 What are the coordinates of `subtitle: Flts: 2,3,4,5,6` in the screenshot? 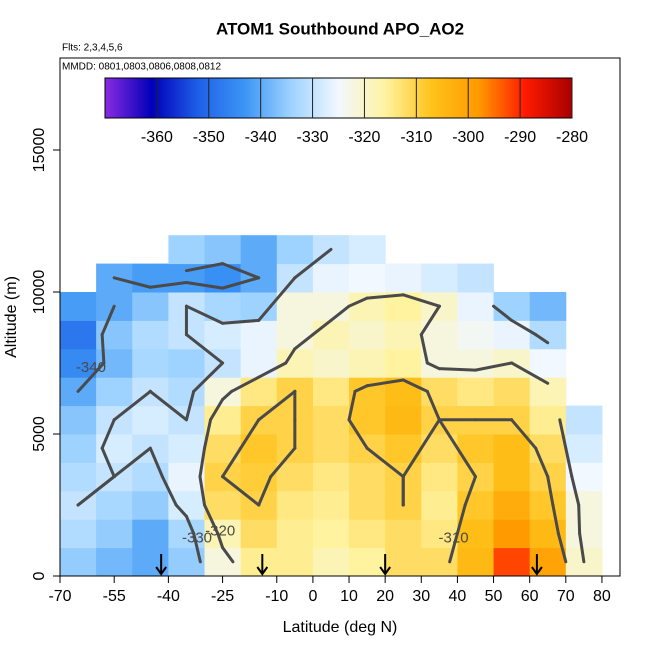 It's located at (92, 48).